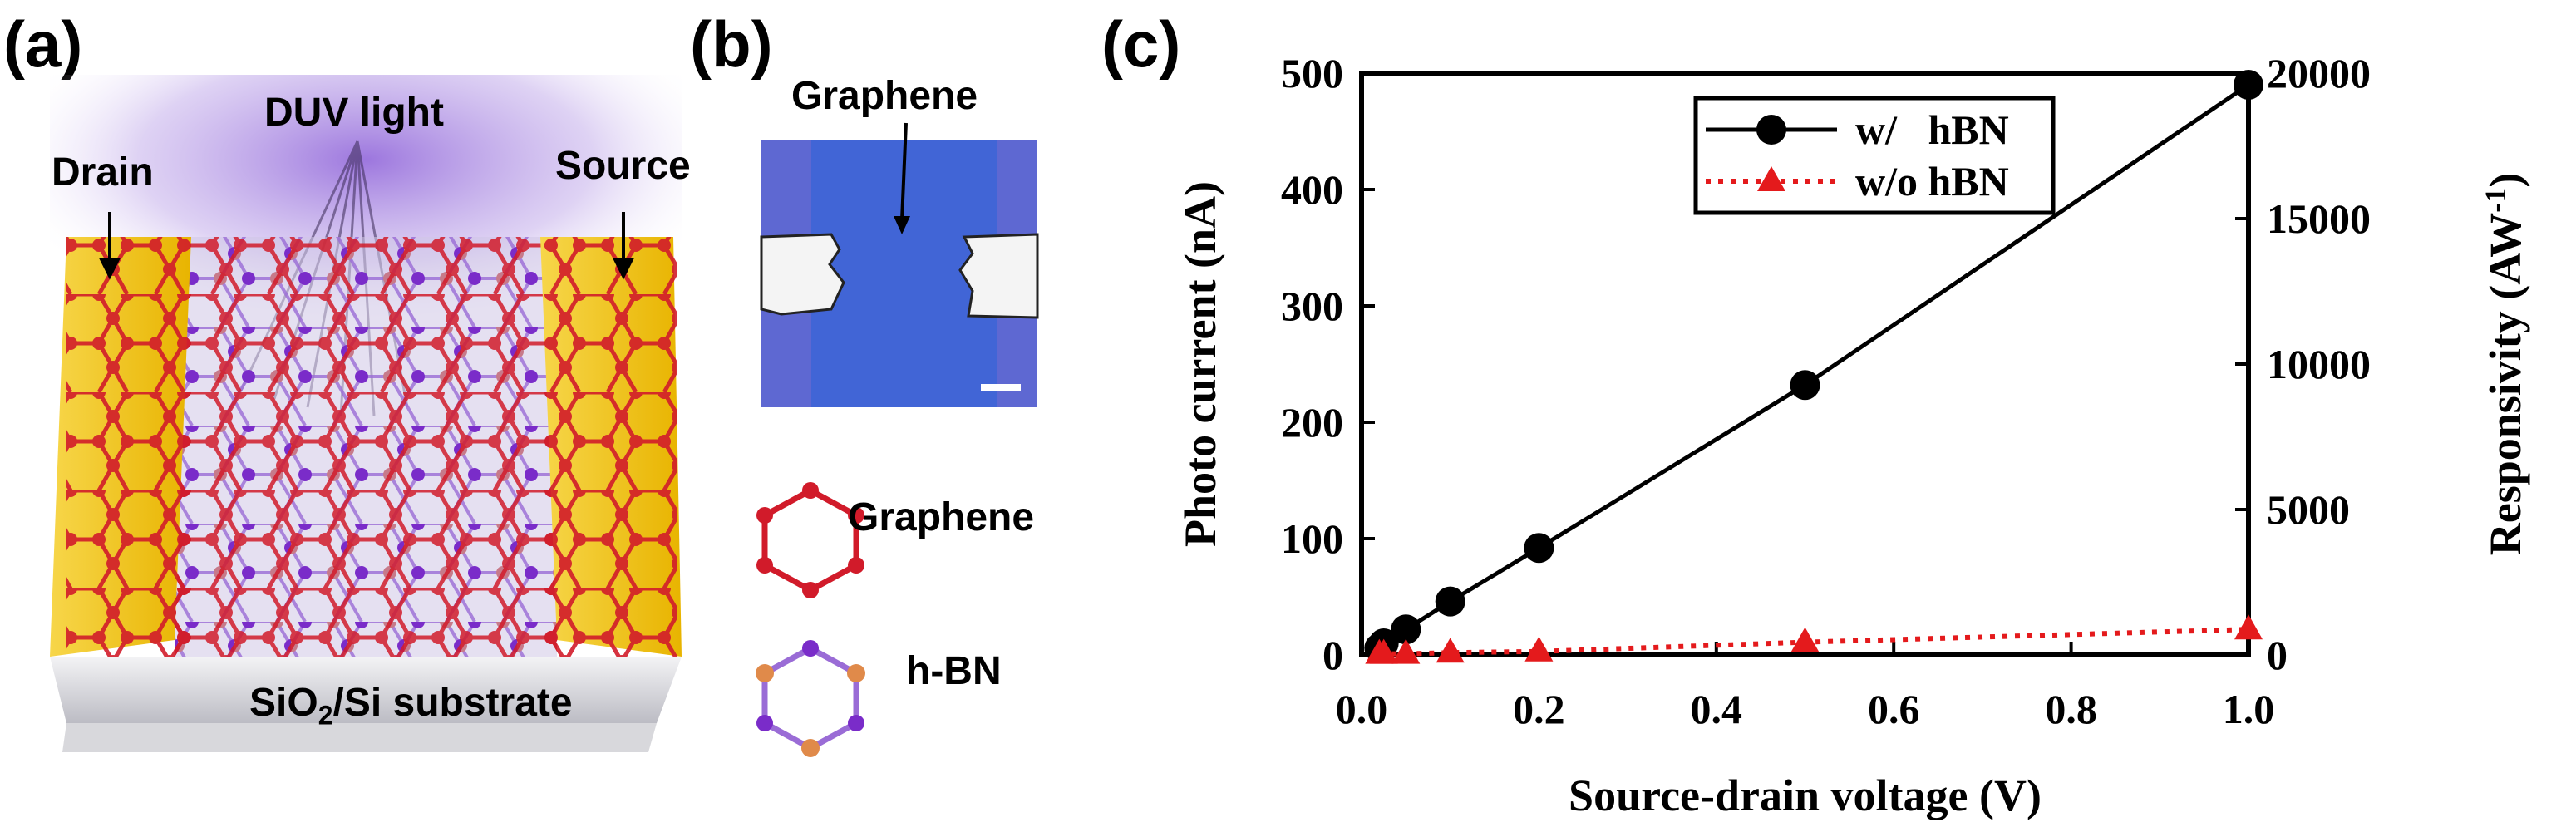  I want to click on hbn-legend-icon, so click(810, 698).